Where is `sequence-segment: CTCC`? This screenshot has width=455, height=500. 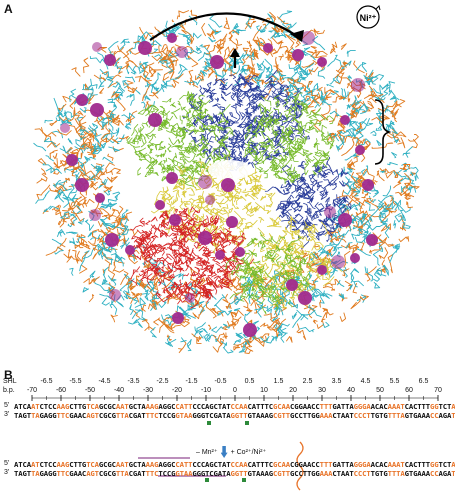
sequence-segment: CTCC is located at coordinates (48, 464).